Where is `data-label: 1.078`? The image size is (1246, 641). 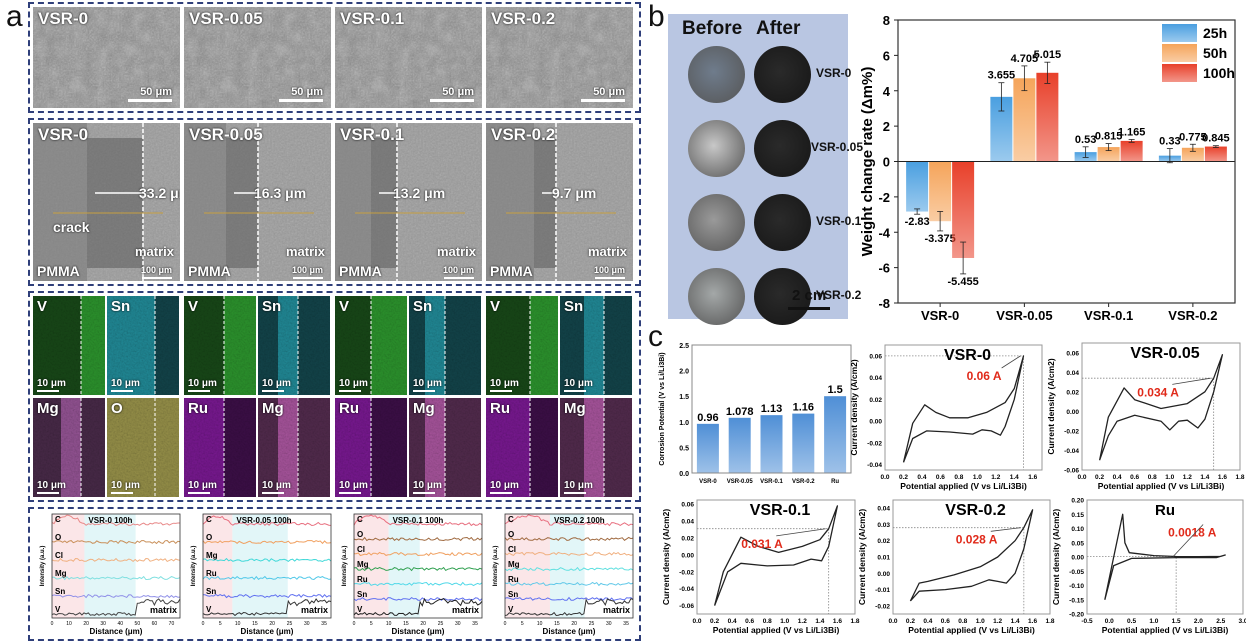 data-label: 1.078 is located at coordinates (740, 412).